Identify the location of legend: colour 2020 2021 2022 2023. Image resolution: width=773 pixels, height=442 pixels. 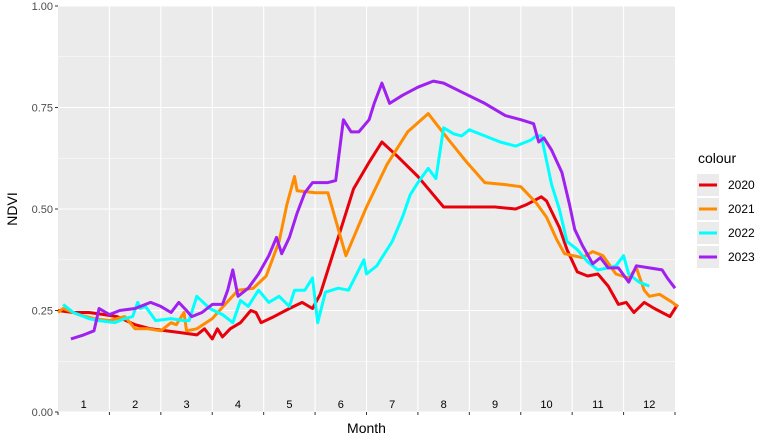
(726, 209).